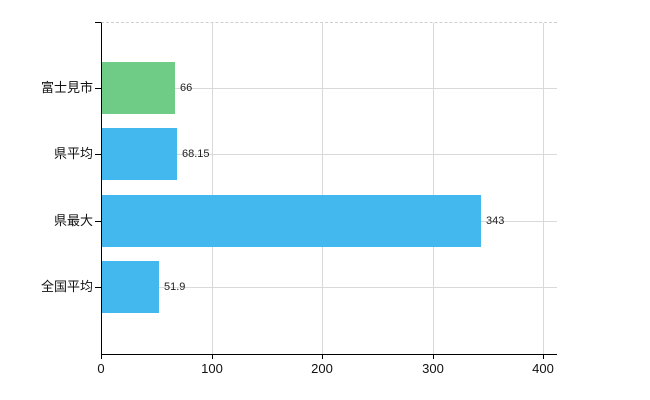 Image resolution: width=650 pixels, height=400 pixels. I want to click on value-label: 66, so click(186, 88).